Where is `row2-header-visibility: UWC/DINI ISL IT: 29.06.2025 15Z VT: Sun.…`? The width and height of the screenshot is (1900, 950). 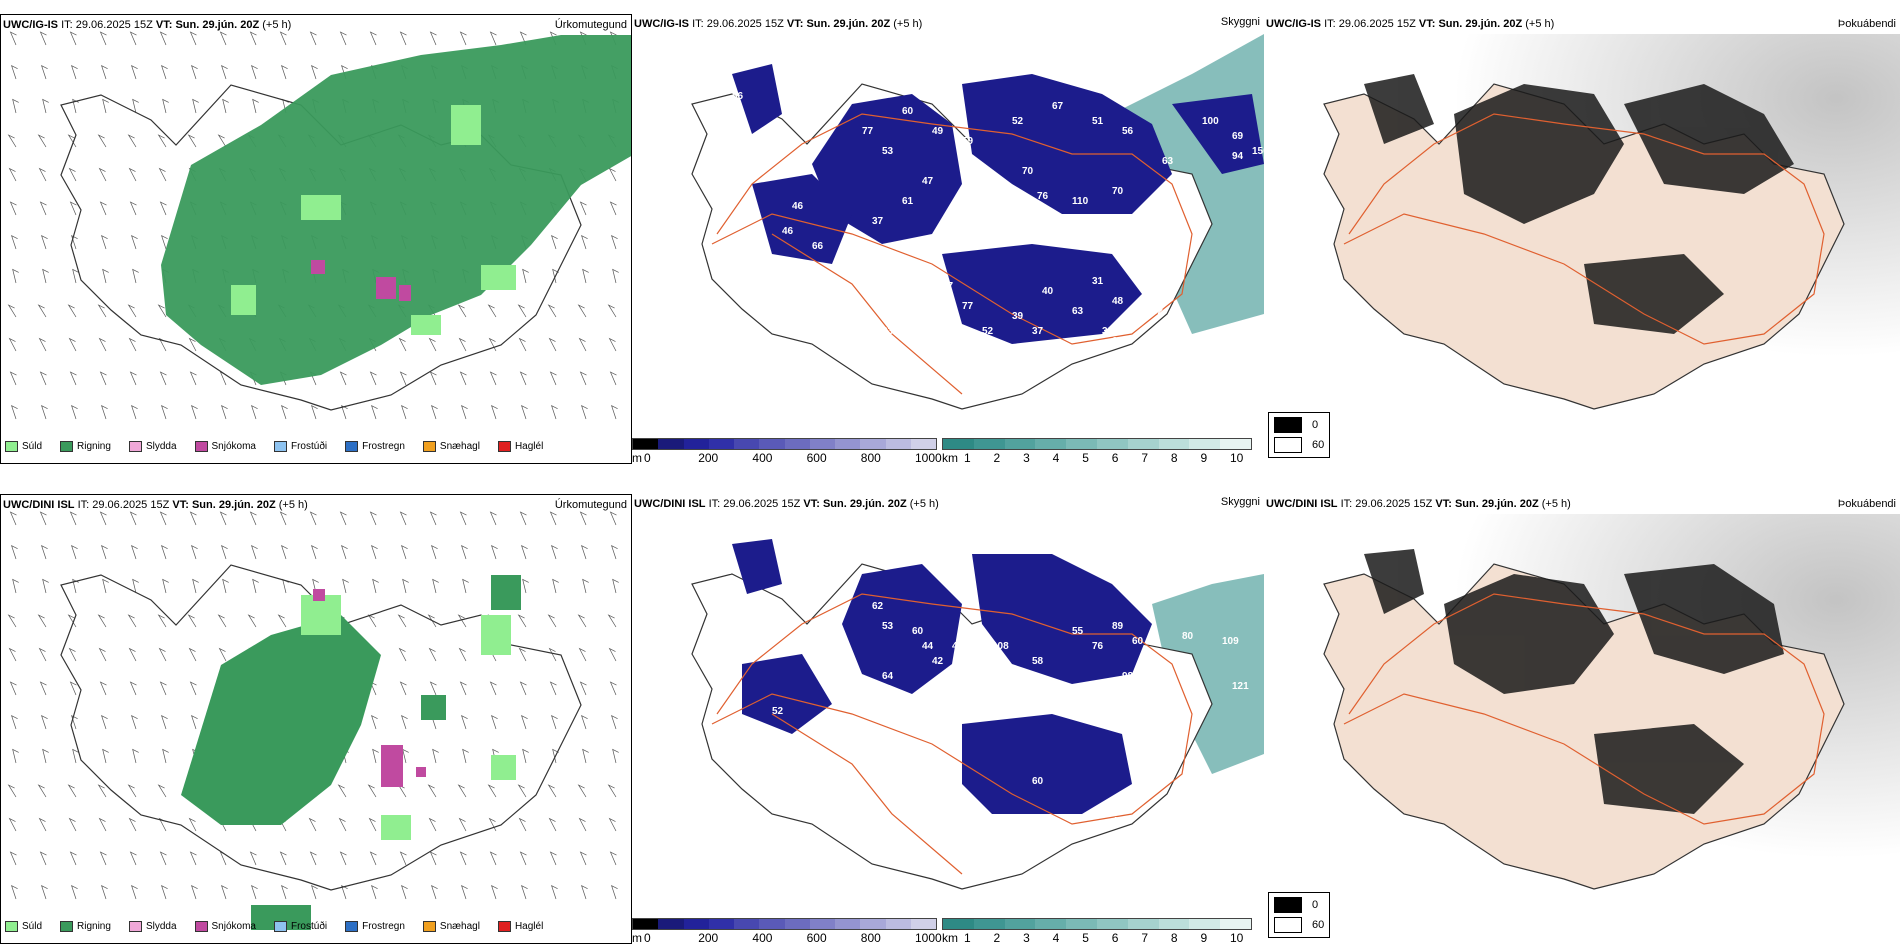
row2-header-visibility: UWC/DINI ISL IT: 29.06.2025 15Z VT: Sun.… is located at coordinates (786, 504).